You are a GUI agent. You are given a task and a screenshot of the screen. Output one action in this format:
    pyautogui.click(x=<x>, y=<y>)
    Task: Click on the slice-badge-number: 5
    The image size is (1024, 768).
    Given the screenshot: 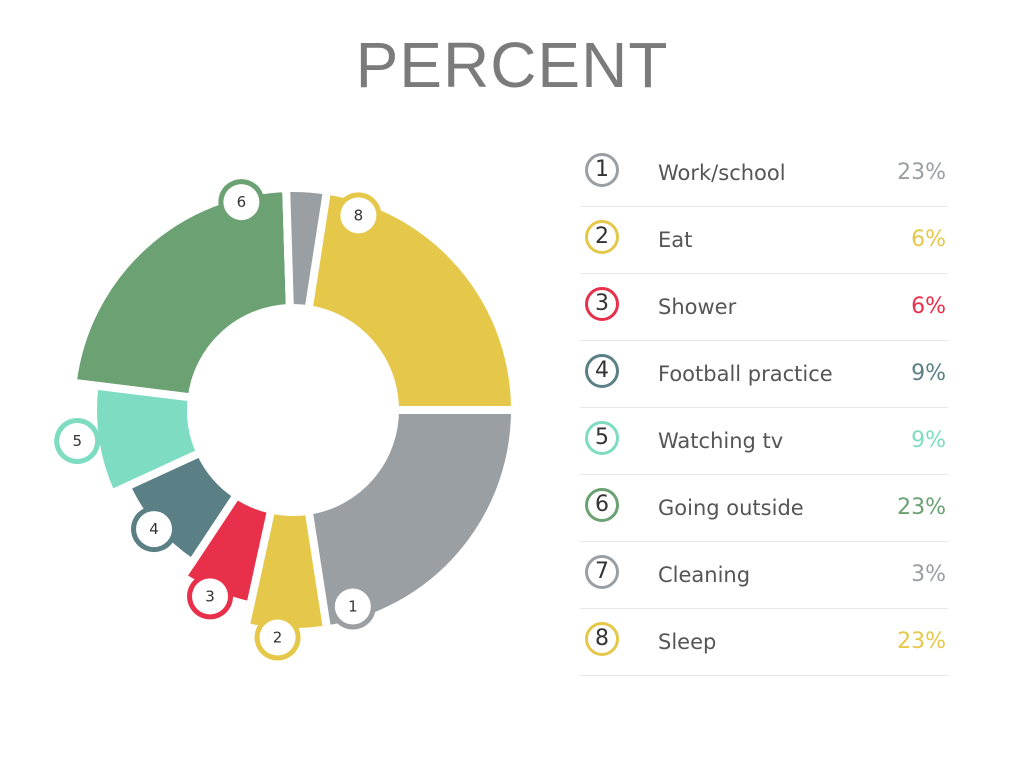 What is the action you would take?
    pyautogui.click(x=77, y=441)
    